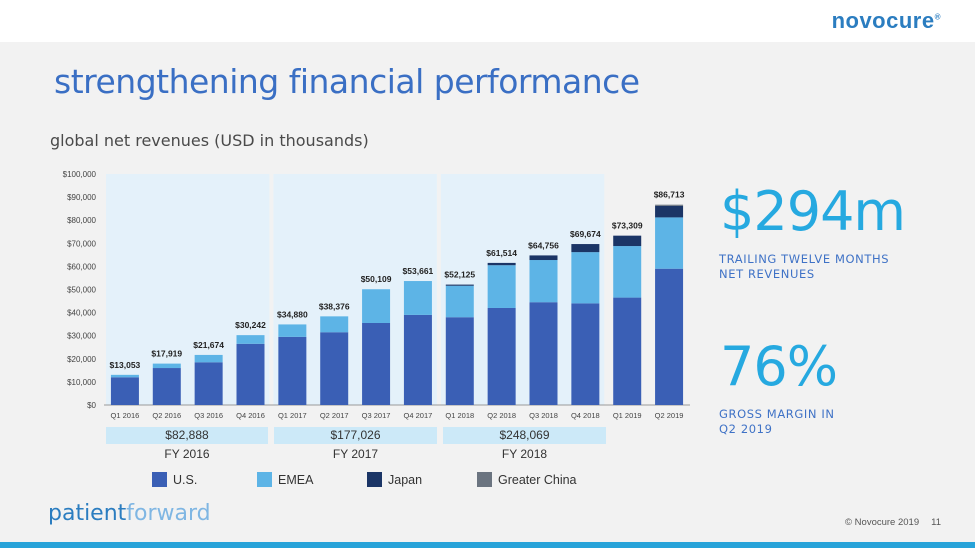 This screenshot has height=548, width=975. Describe the element at coordinates (376, 415) in the screenshot. I see `x-tick-label: Q3 2017` at that location.